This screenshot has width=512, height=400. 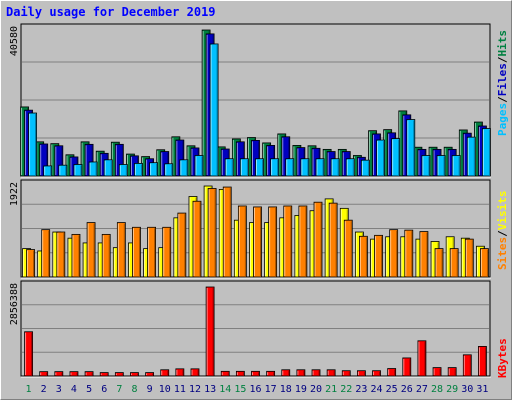 What do you see at coordinates (502, 253) in the screenshot?
I see `legend-item: Sites` at bounding box center [502, 253].